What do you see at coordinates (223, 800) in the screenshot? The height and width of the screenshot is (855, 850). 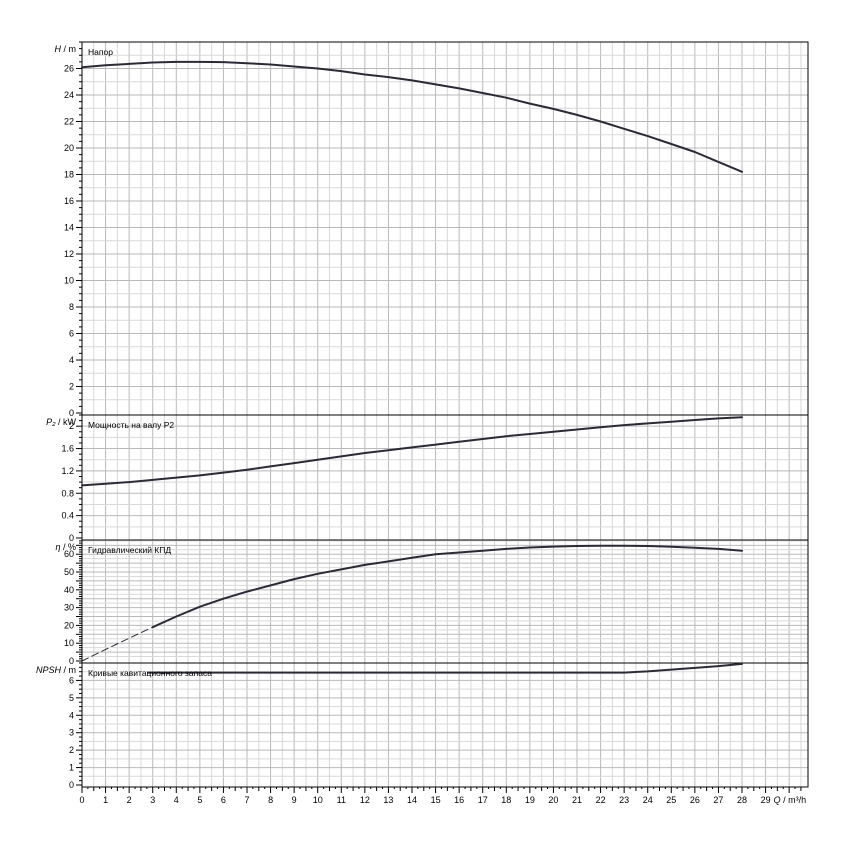 I see `x-tick-label: 6` at bounding box center [223, 800].